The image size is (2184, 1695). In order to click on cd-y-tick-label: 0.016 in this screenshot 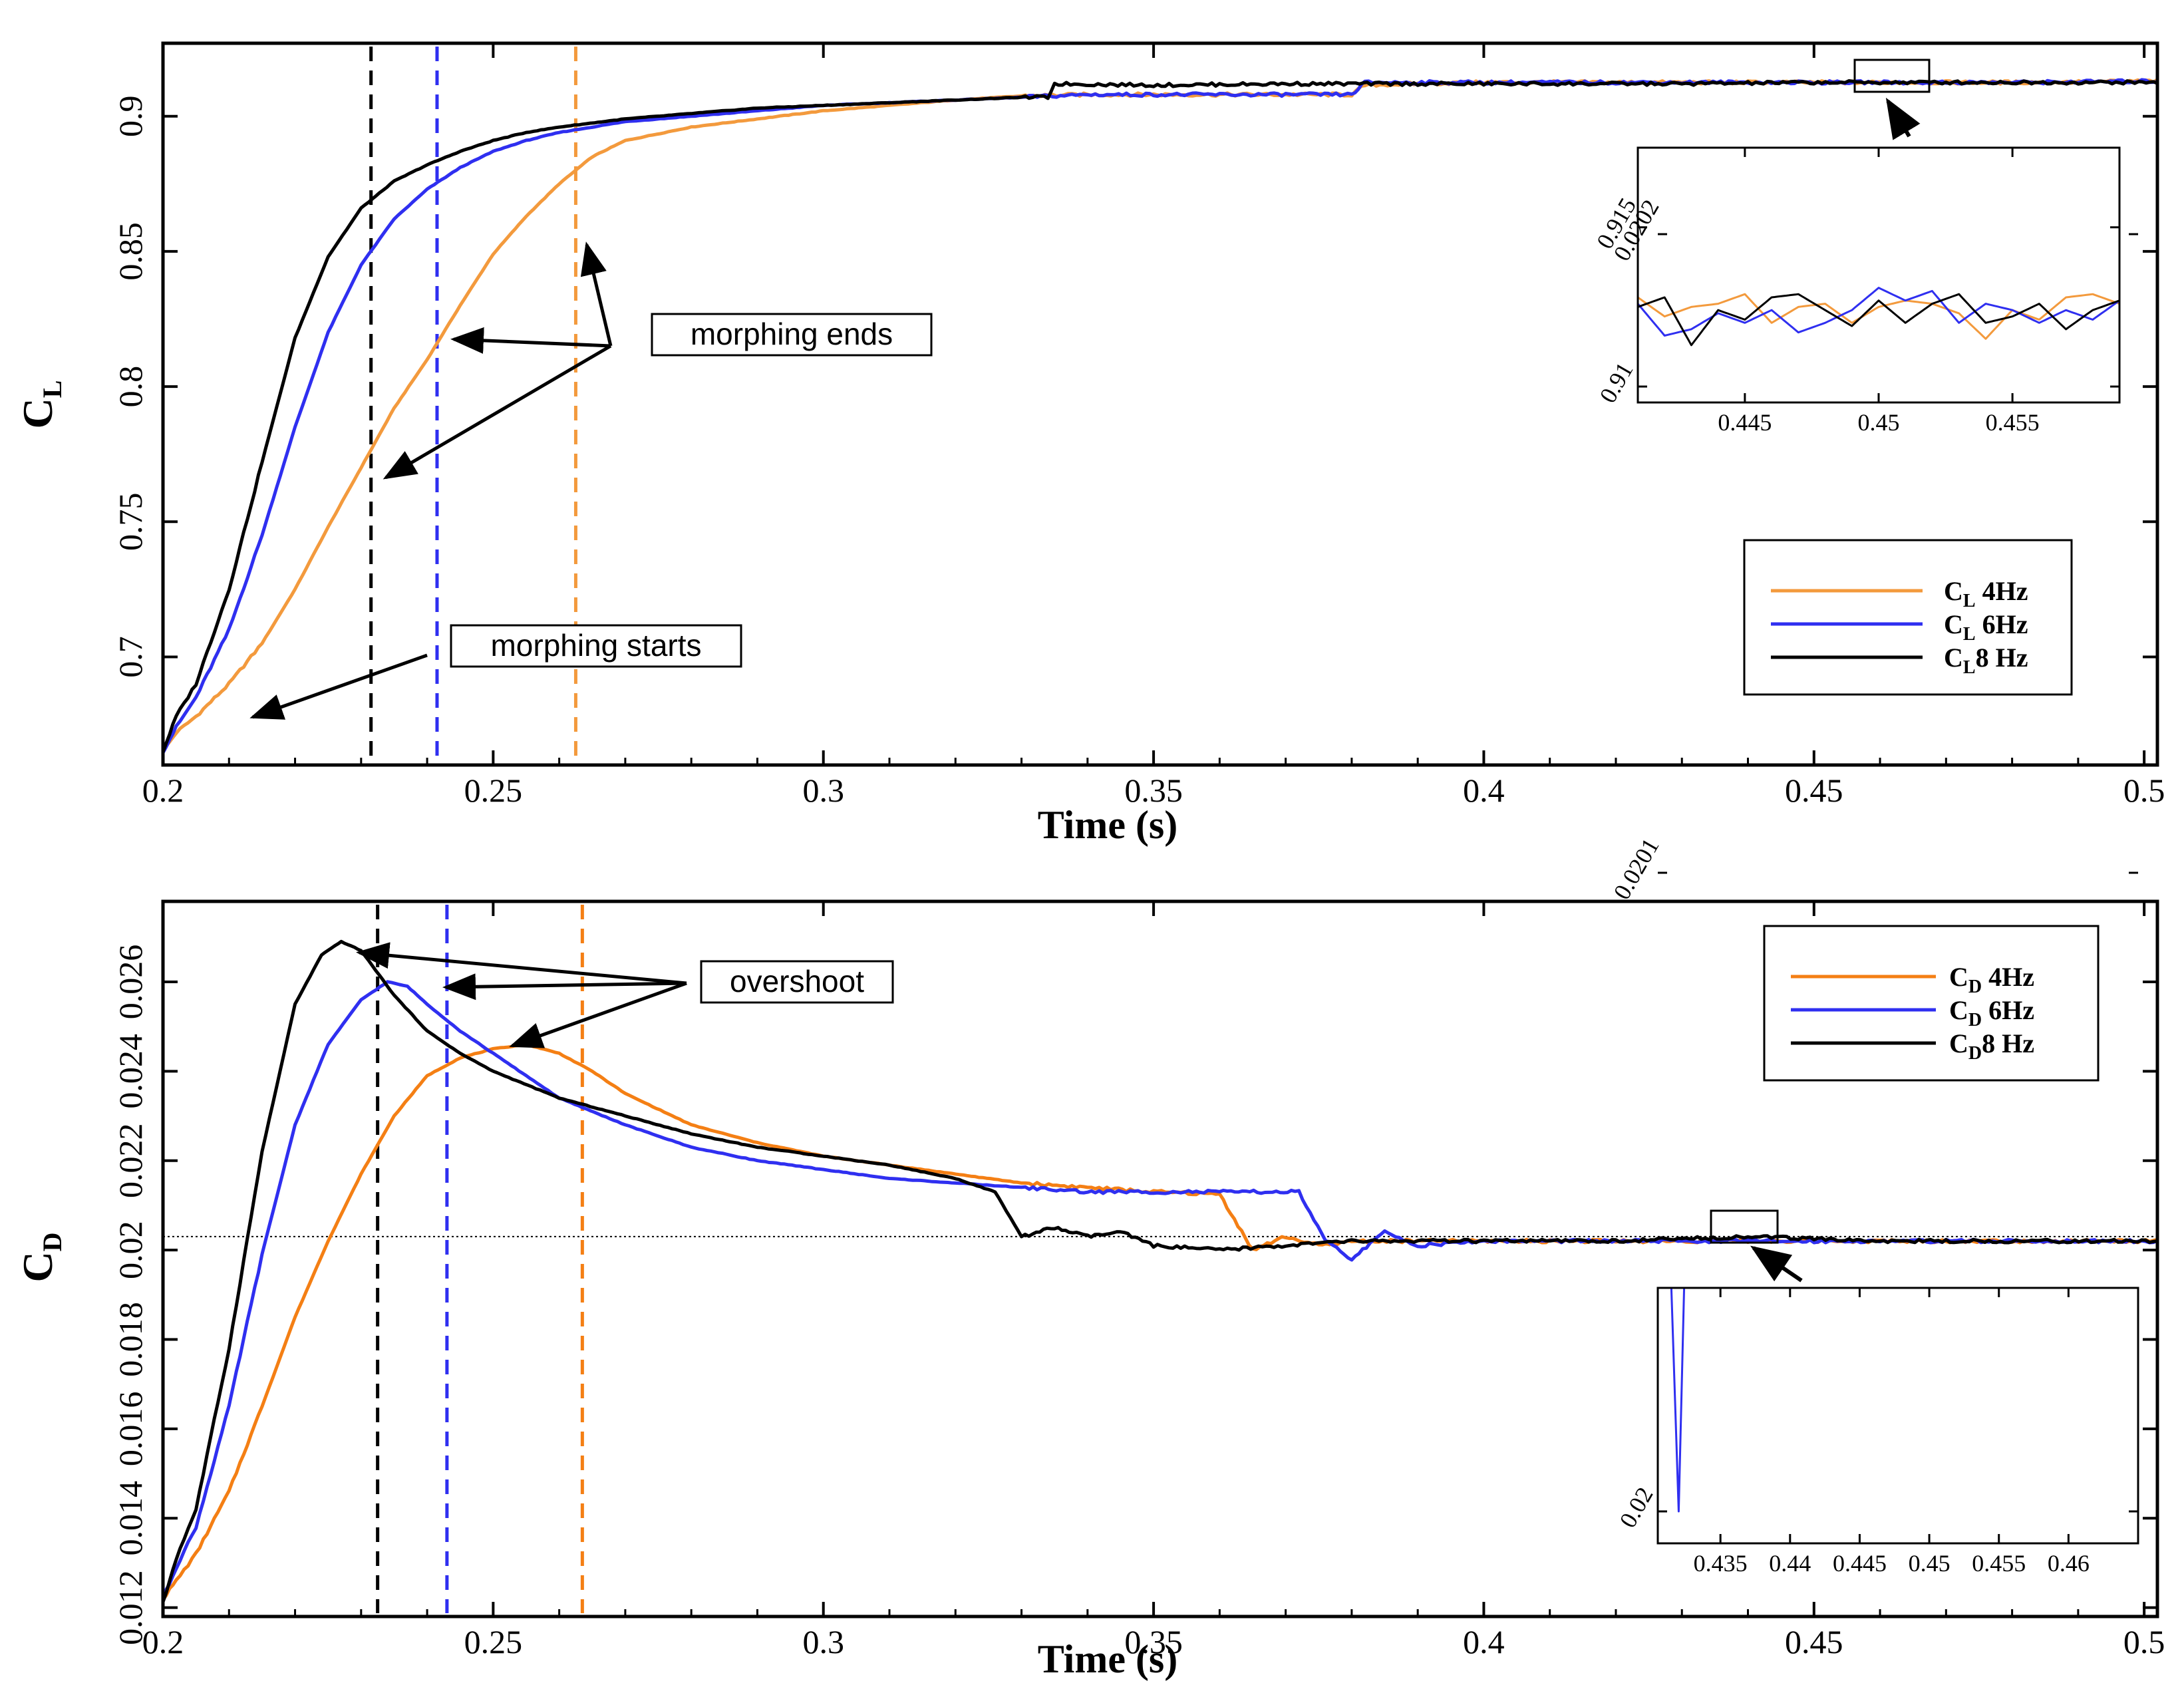, I will do `click(130, 1429)`.